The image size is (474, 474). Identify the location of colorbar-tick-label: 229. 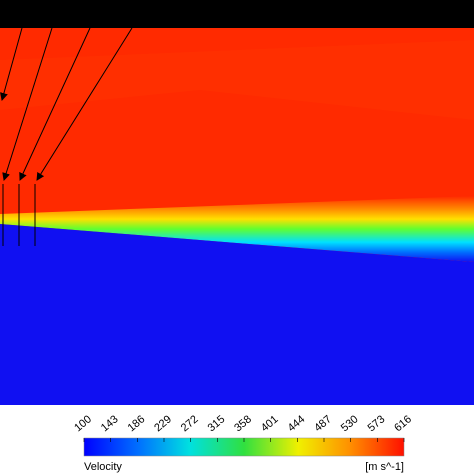
(163, 423).